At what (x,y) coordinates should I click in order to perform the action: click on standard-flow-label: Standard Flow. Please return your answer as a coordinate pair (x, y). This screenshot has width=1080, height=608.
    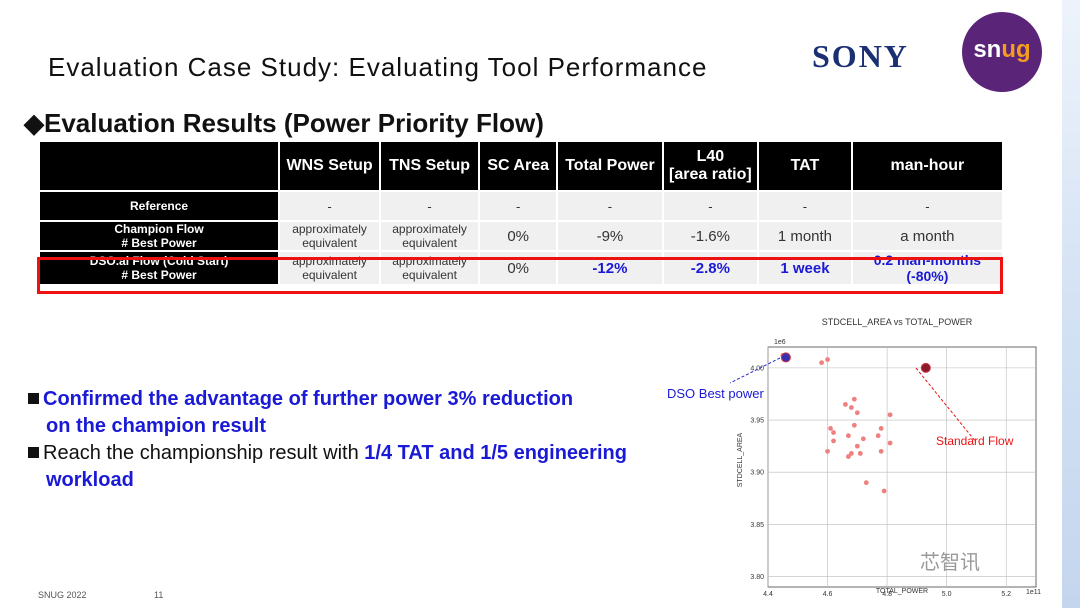
    Looking at the image, I should click on (975, 441).